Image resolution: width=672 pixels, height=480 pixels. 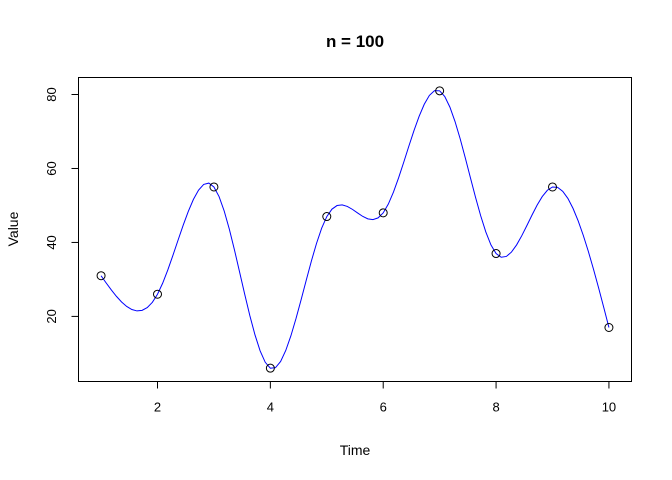 What do you see at coordinates (609, 407) in the screenshot?
I see `x-tick-label: 10` at bounding box center [609, 407].